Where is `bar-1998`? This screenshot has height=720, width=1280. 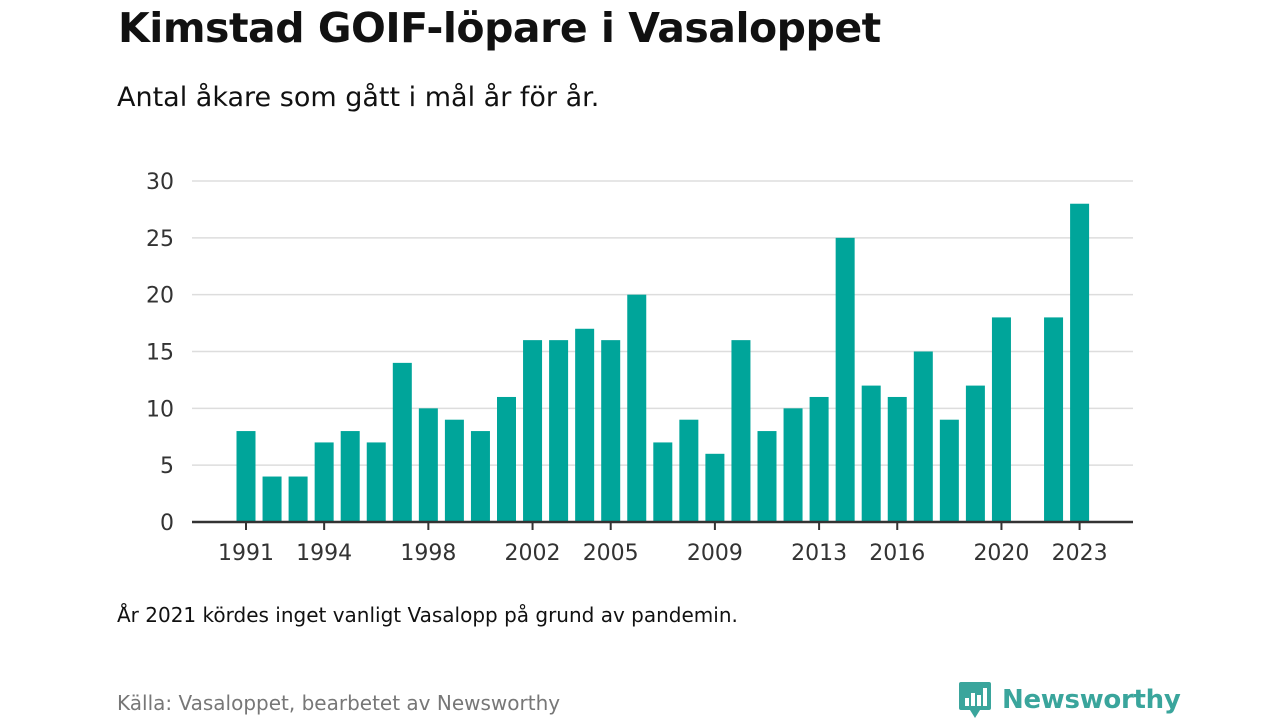 bar-1998 is located at coordinates (428, 465).